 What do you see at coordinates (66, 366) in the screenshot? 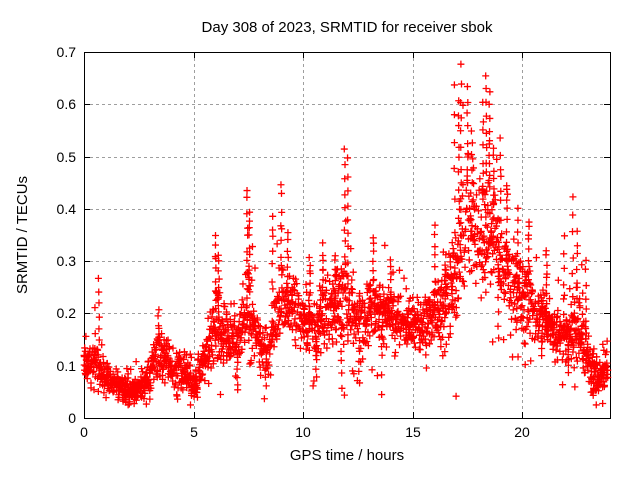
I see `y-tick-label: 0.1` at bounding box center [66, 366].